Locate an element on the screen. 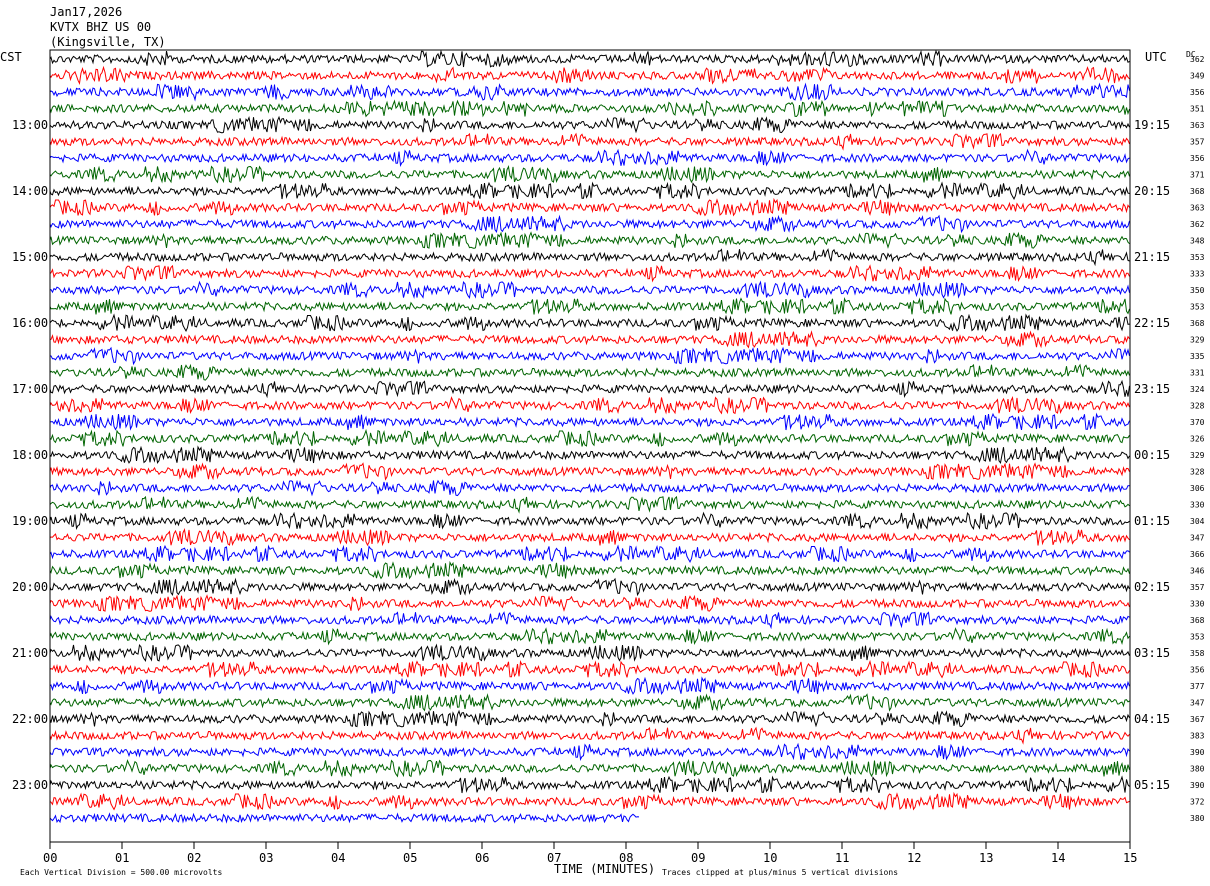 The height and width of the screenshot is (886, 1210). left-hour-label: 21:00 is located at coordinates (30, 653).